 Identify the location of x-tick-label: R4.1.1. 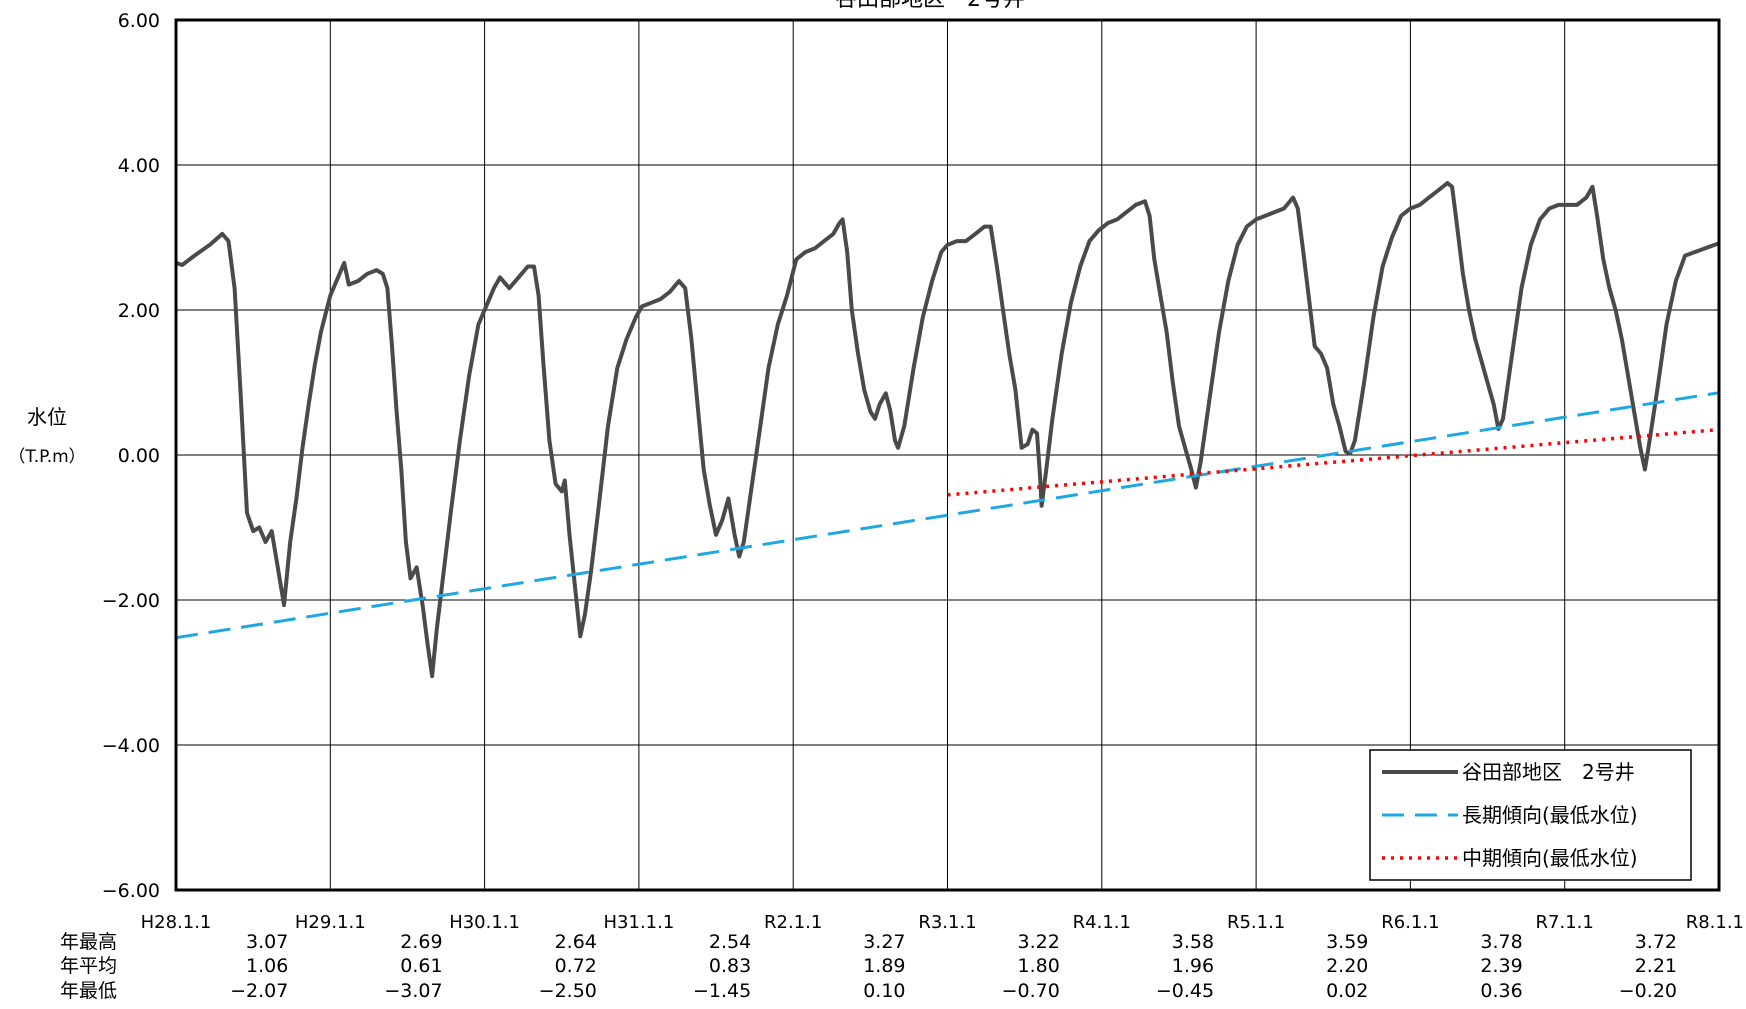
(1102, 922).